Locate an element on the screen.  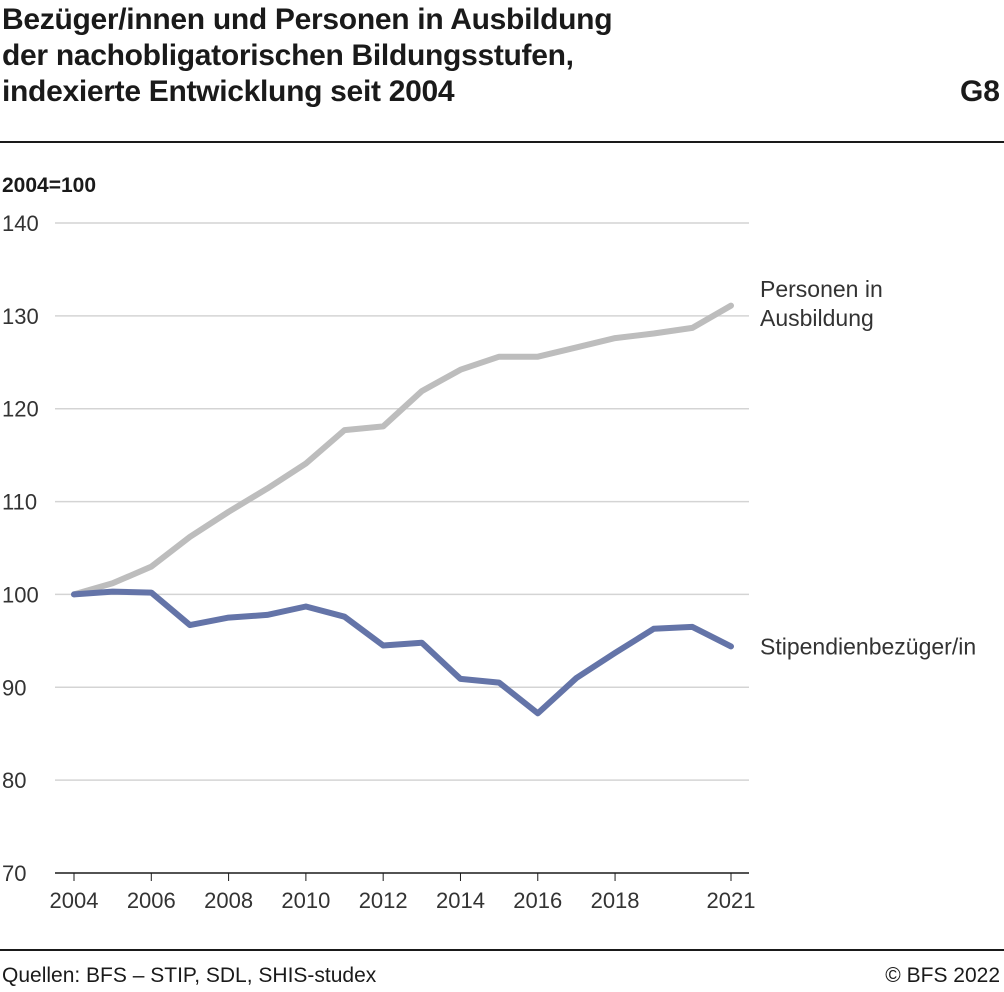
series-label: Personen in is located at coordinates (821, 289).